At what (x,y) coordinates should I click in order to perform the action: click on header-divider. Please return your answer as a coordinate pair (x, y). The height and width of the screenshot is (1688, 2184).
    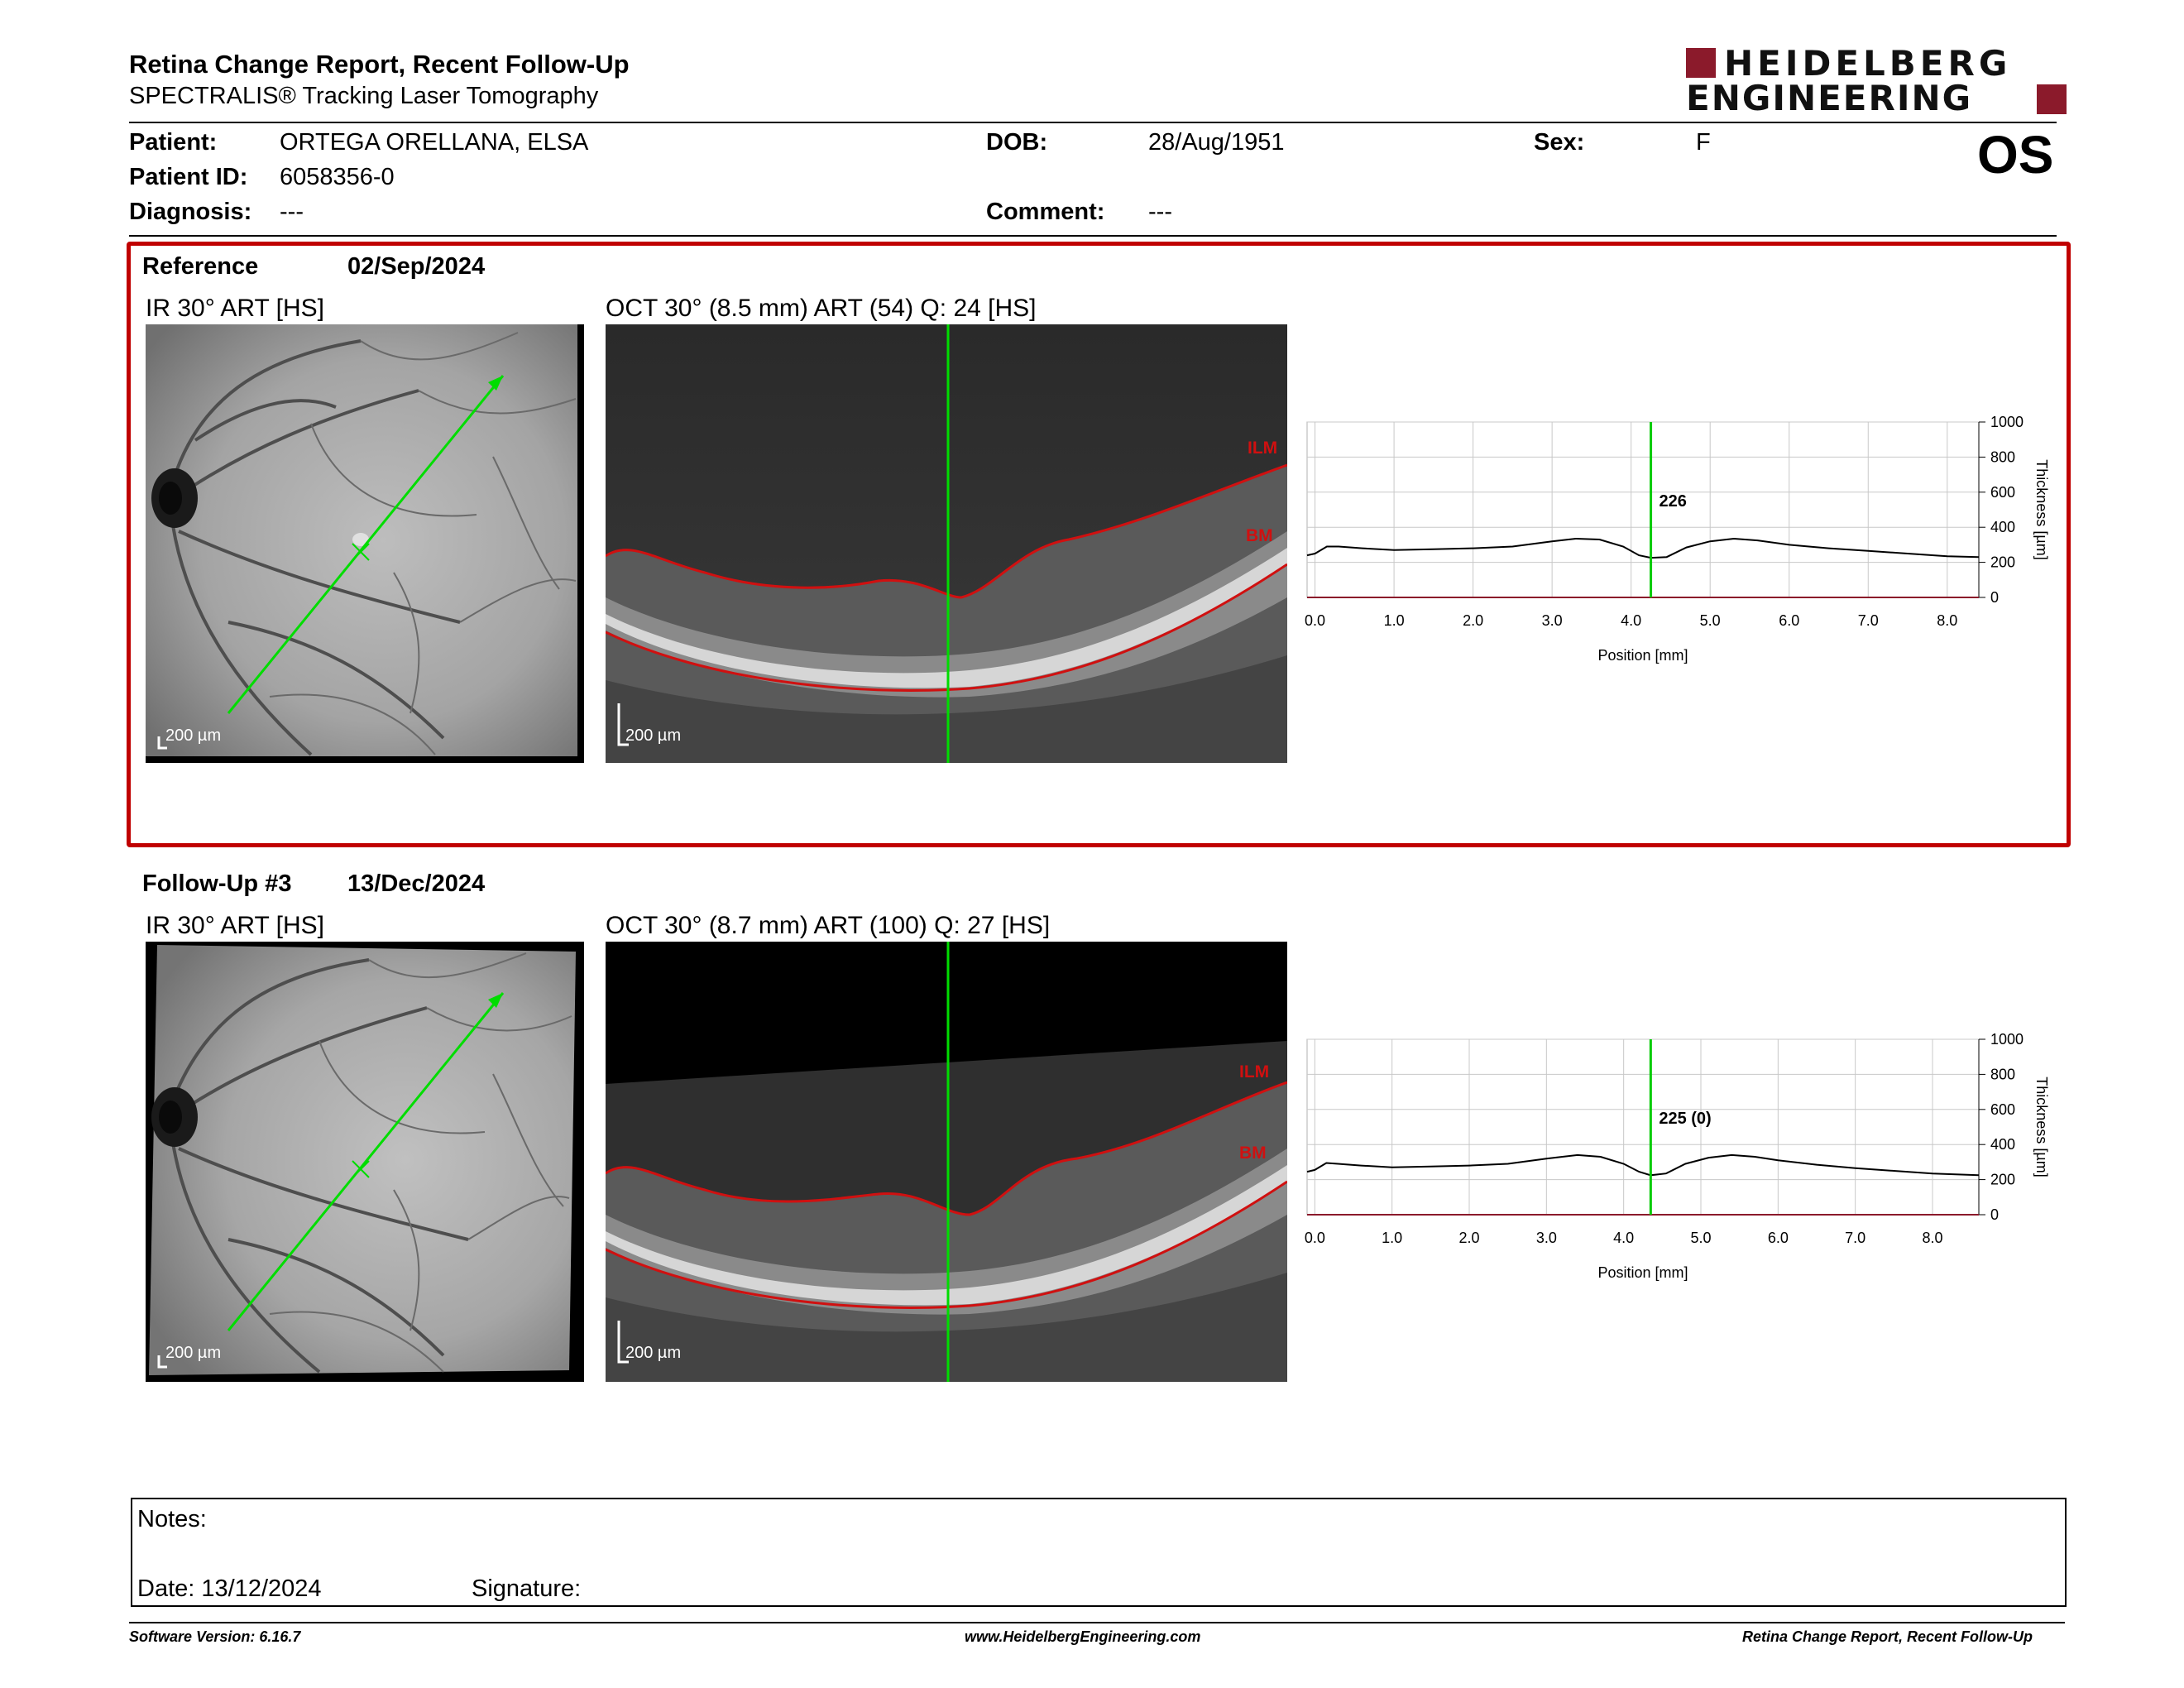
    Looking at the image, I should click on (1093, 122).